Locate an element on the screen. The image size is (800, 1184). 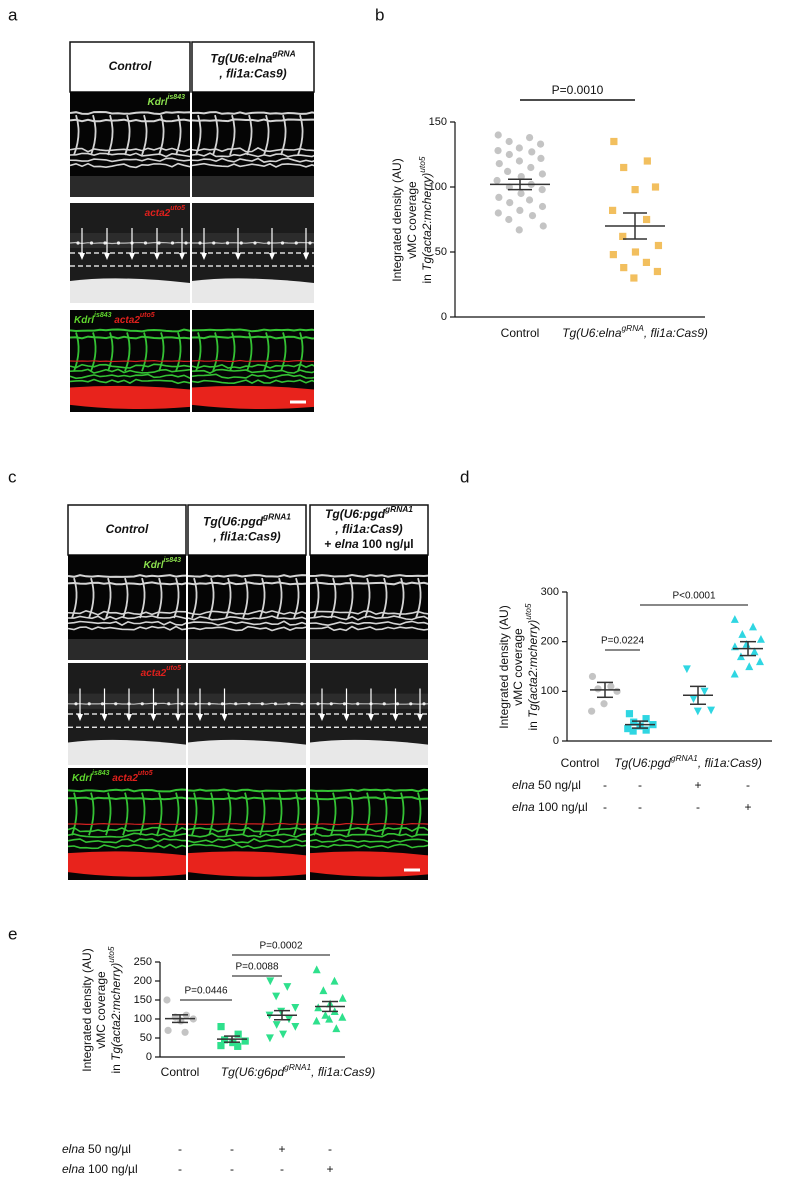
y-axis-label: vMC coverage is located at coordinates (518, 667).